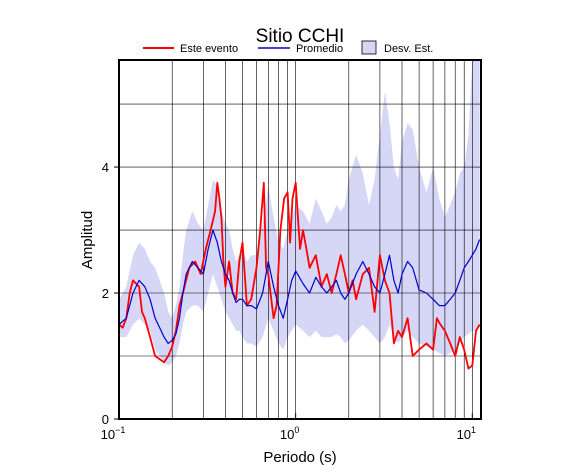 The width and height of the screenshot is (586, 475). I want to click on series-line-mean, so click(299, 286).